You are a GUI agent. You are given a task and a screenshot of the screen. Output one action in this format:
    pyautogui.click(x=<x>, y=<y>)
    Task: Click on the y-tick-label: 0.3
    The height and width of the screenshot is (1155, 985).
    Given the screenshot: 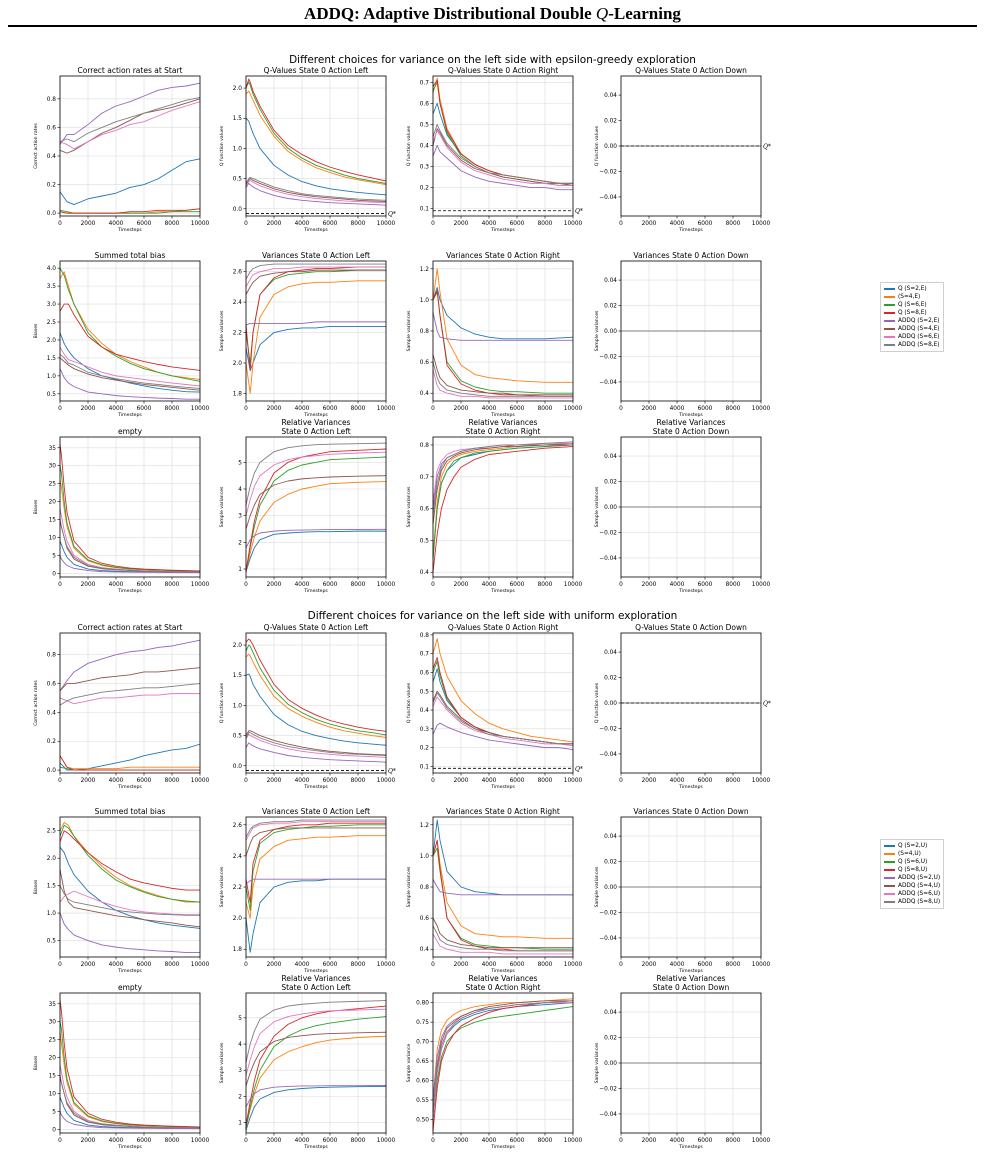 What is the action you would take?
    pyautogui.click(x=425, y=168)
    